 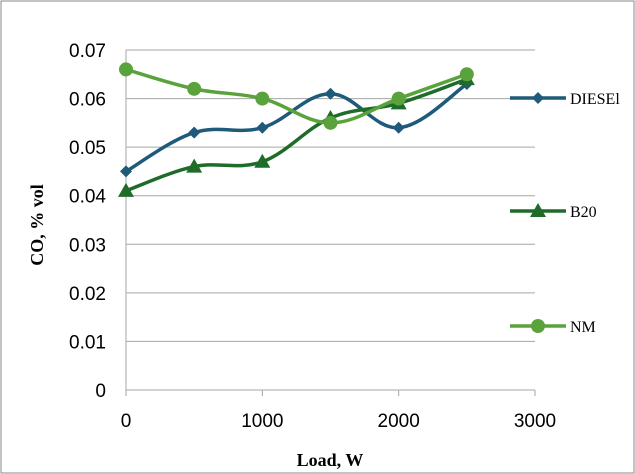 What do you see at coordinates (338, 421) in the screenshot?
I see `x-tick-labels: 0 1000 2000 3000` at bounding box center [338, 421].